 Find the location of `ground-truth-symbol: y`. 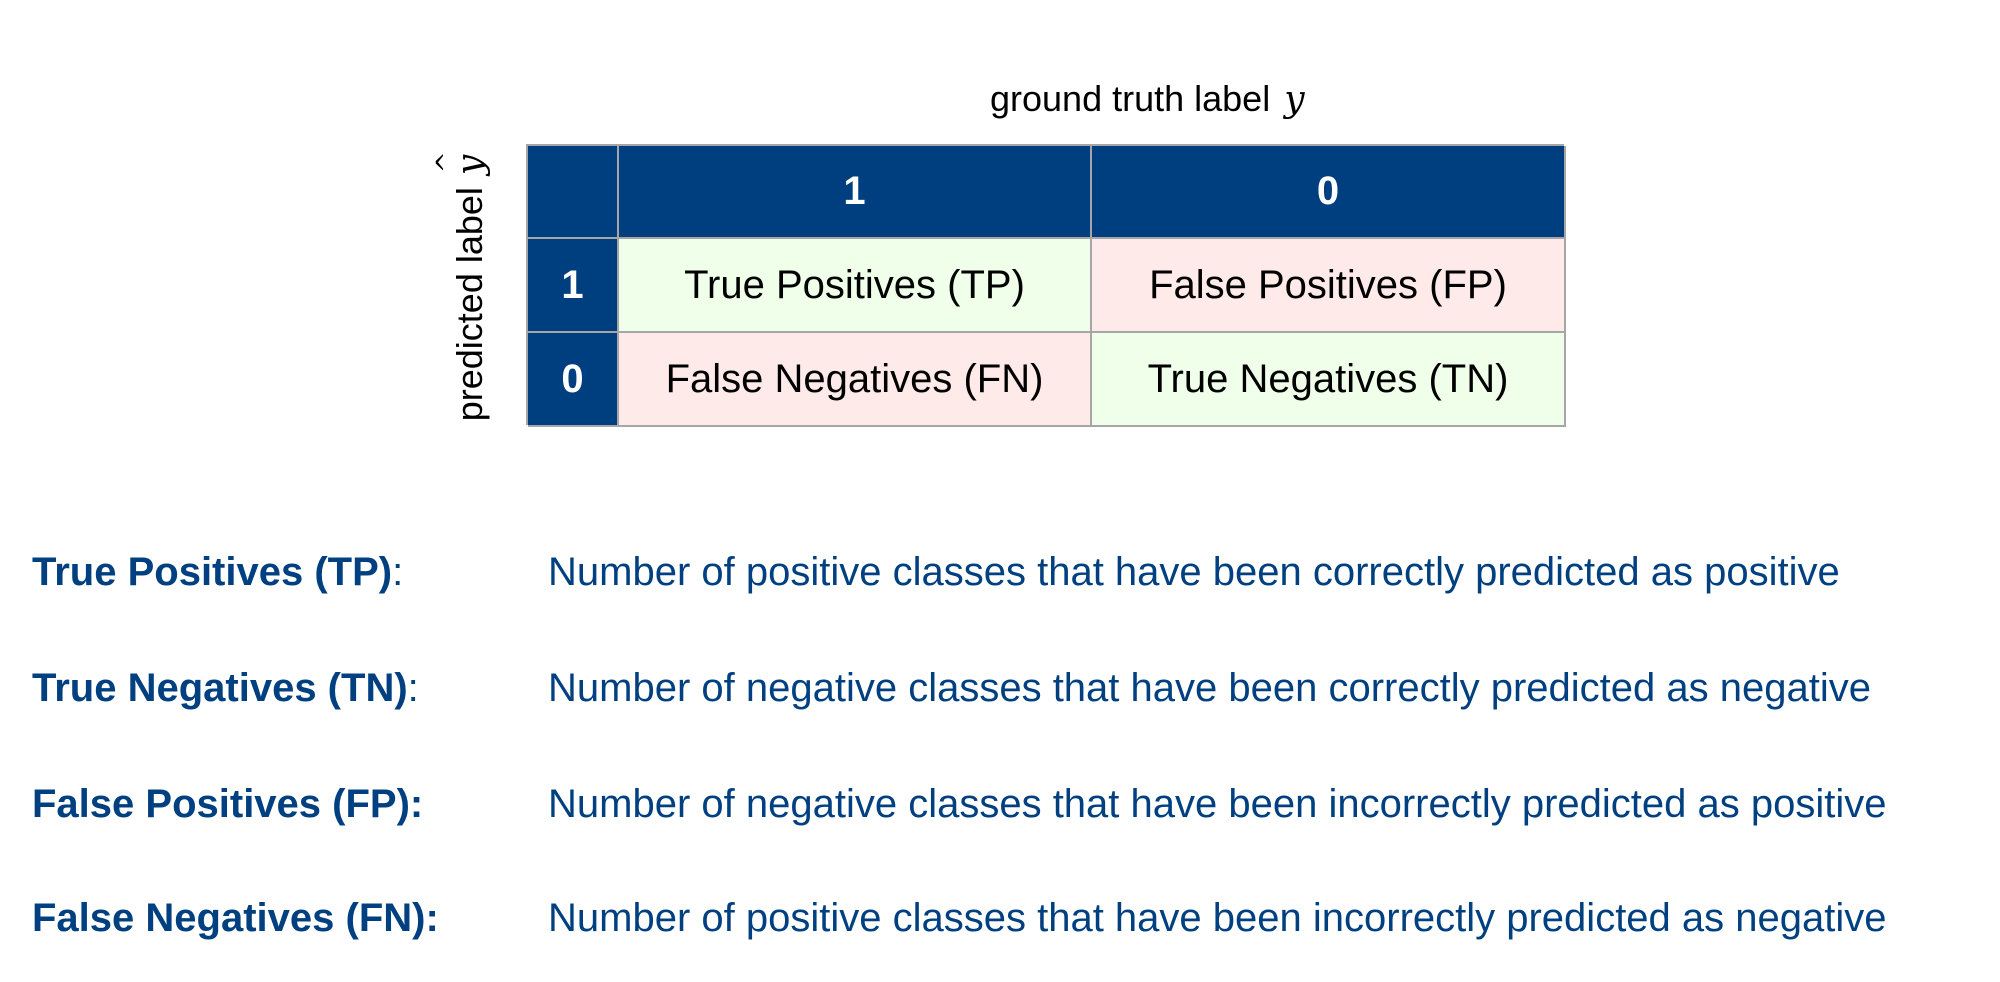

ground-truth-symbol: y is located at coordinates (1294, 99).